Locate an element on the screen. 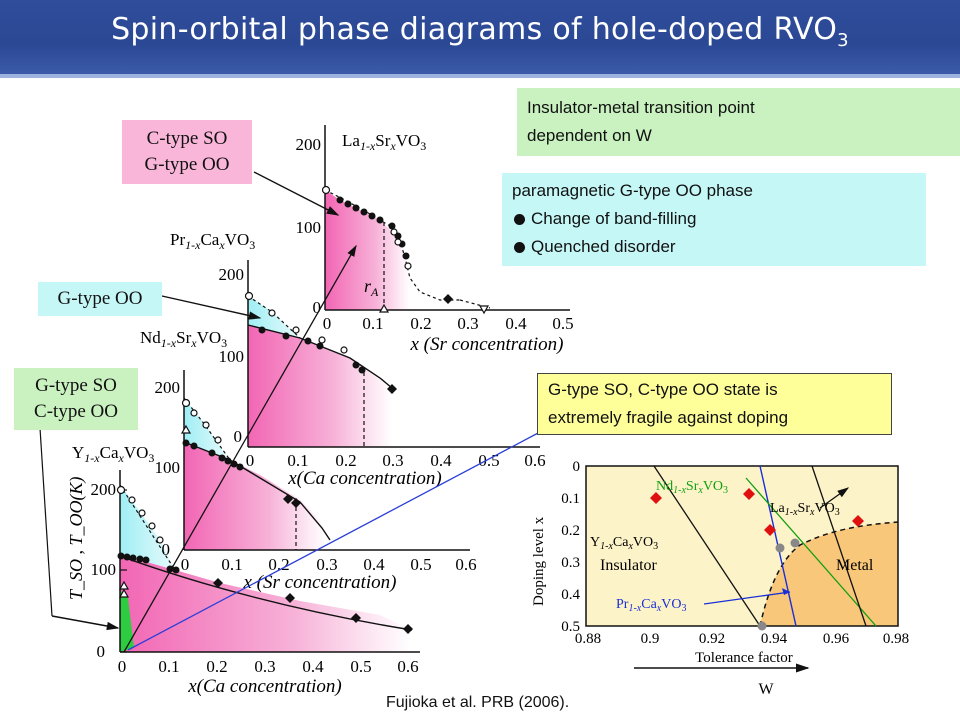 The width and height of the screenshot is (960, 720). nd-xtick-4: 0.4 is located at coordinates (374, 564).